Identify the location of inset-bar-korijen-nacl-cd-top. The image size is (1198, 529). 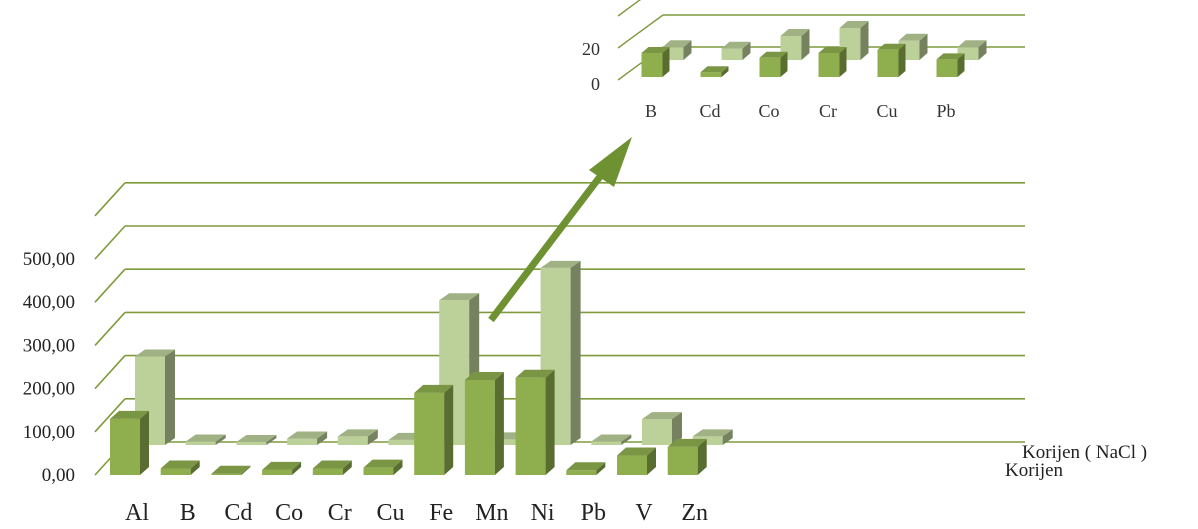
(736, 45).